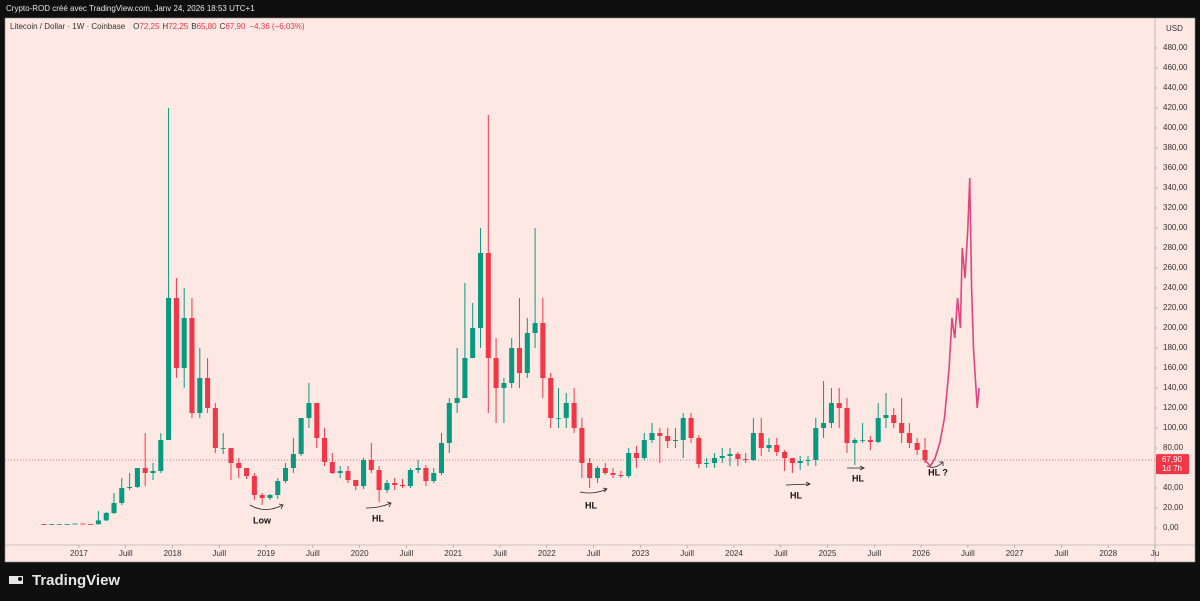  Describe the element at coordinates (76, 580) in the screenshot. I see `brand: TradingView` at that location.